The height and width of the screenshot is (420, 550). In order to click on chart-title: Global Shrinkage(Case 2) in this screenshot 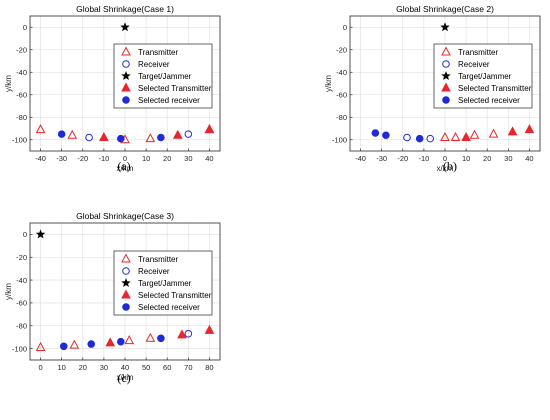, I will do `click(445, 9)`.